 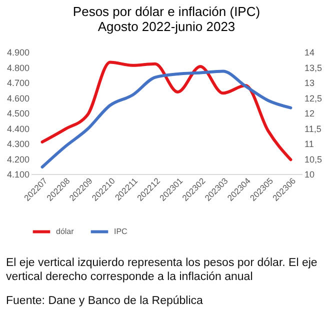 I want to click on y-tick-label: 4.400, so click(x=18, y=129).